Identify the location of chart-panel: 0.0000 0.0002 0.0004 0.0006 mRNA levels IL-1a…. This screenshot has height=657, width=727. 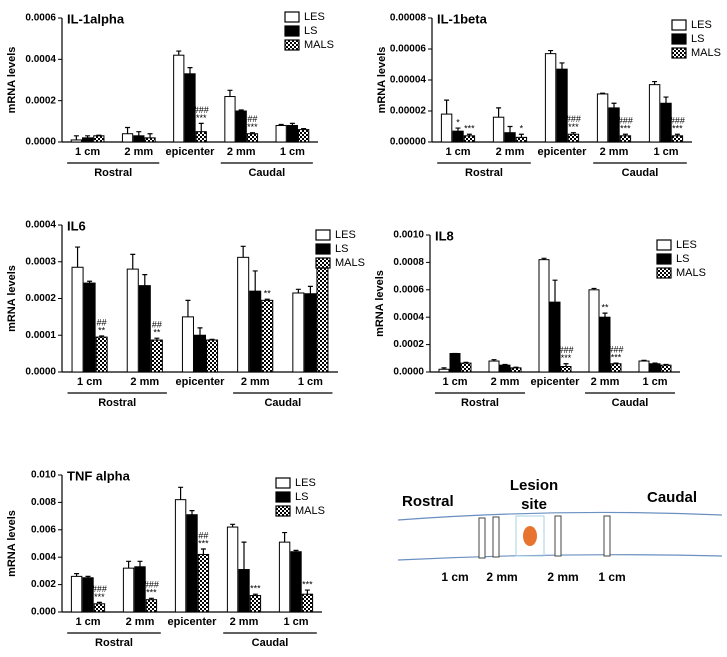
(170, 95).